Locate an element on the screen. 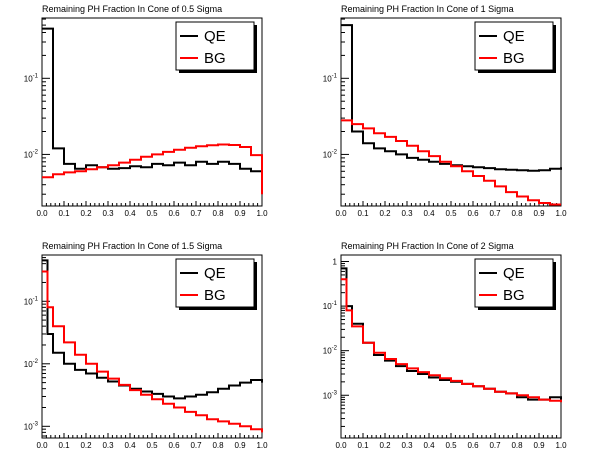  chart-title: Remaining PH Fraction In Cone of 1 Sigma is located at coordinates (427, 9).